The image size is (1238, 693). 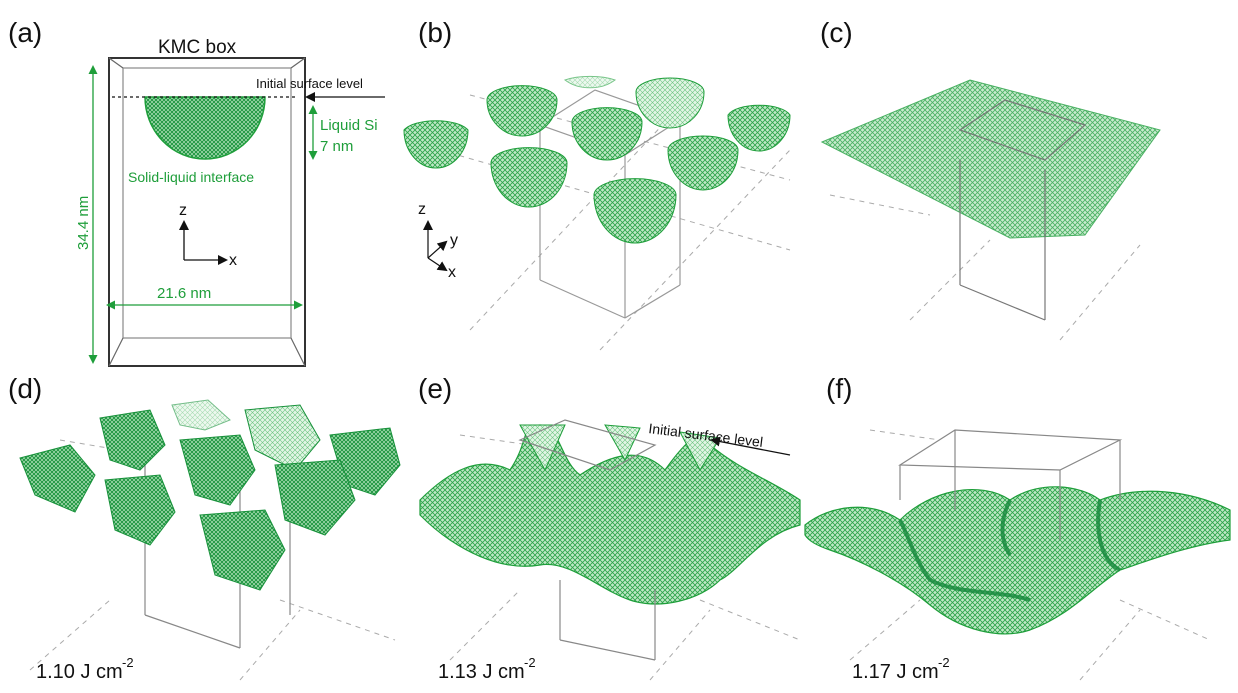 I want to click on kmc-box-title: KMC box, so click(x=197, y=47).